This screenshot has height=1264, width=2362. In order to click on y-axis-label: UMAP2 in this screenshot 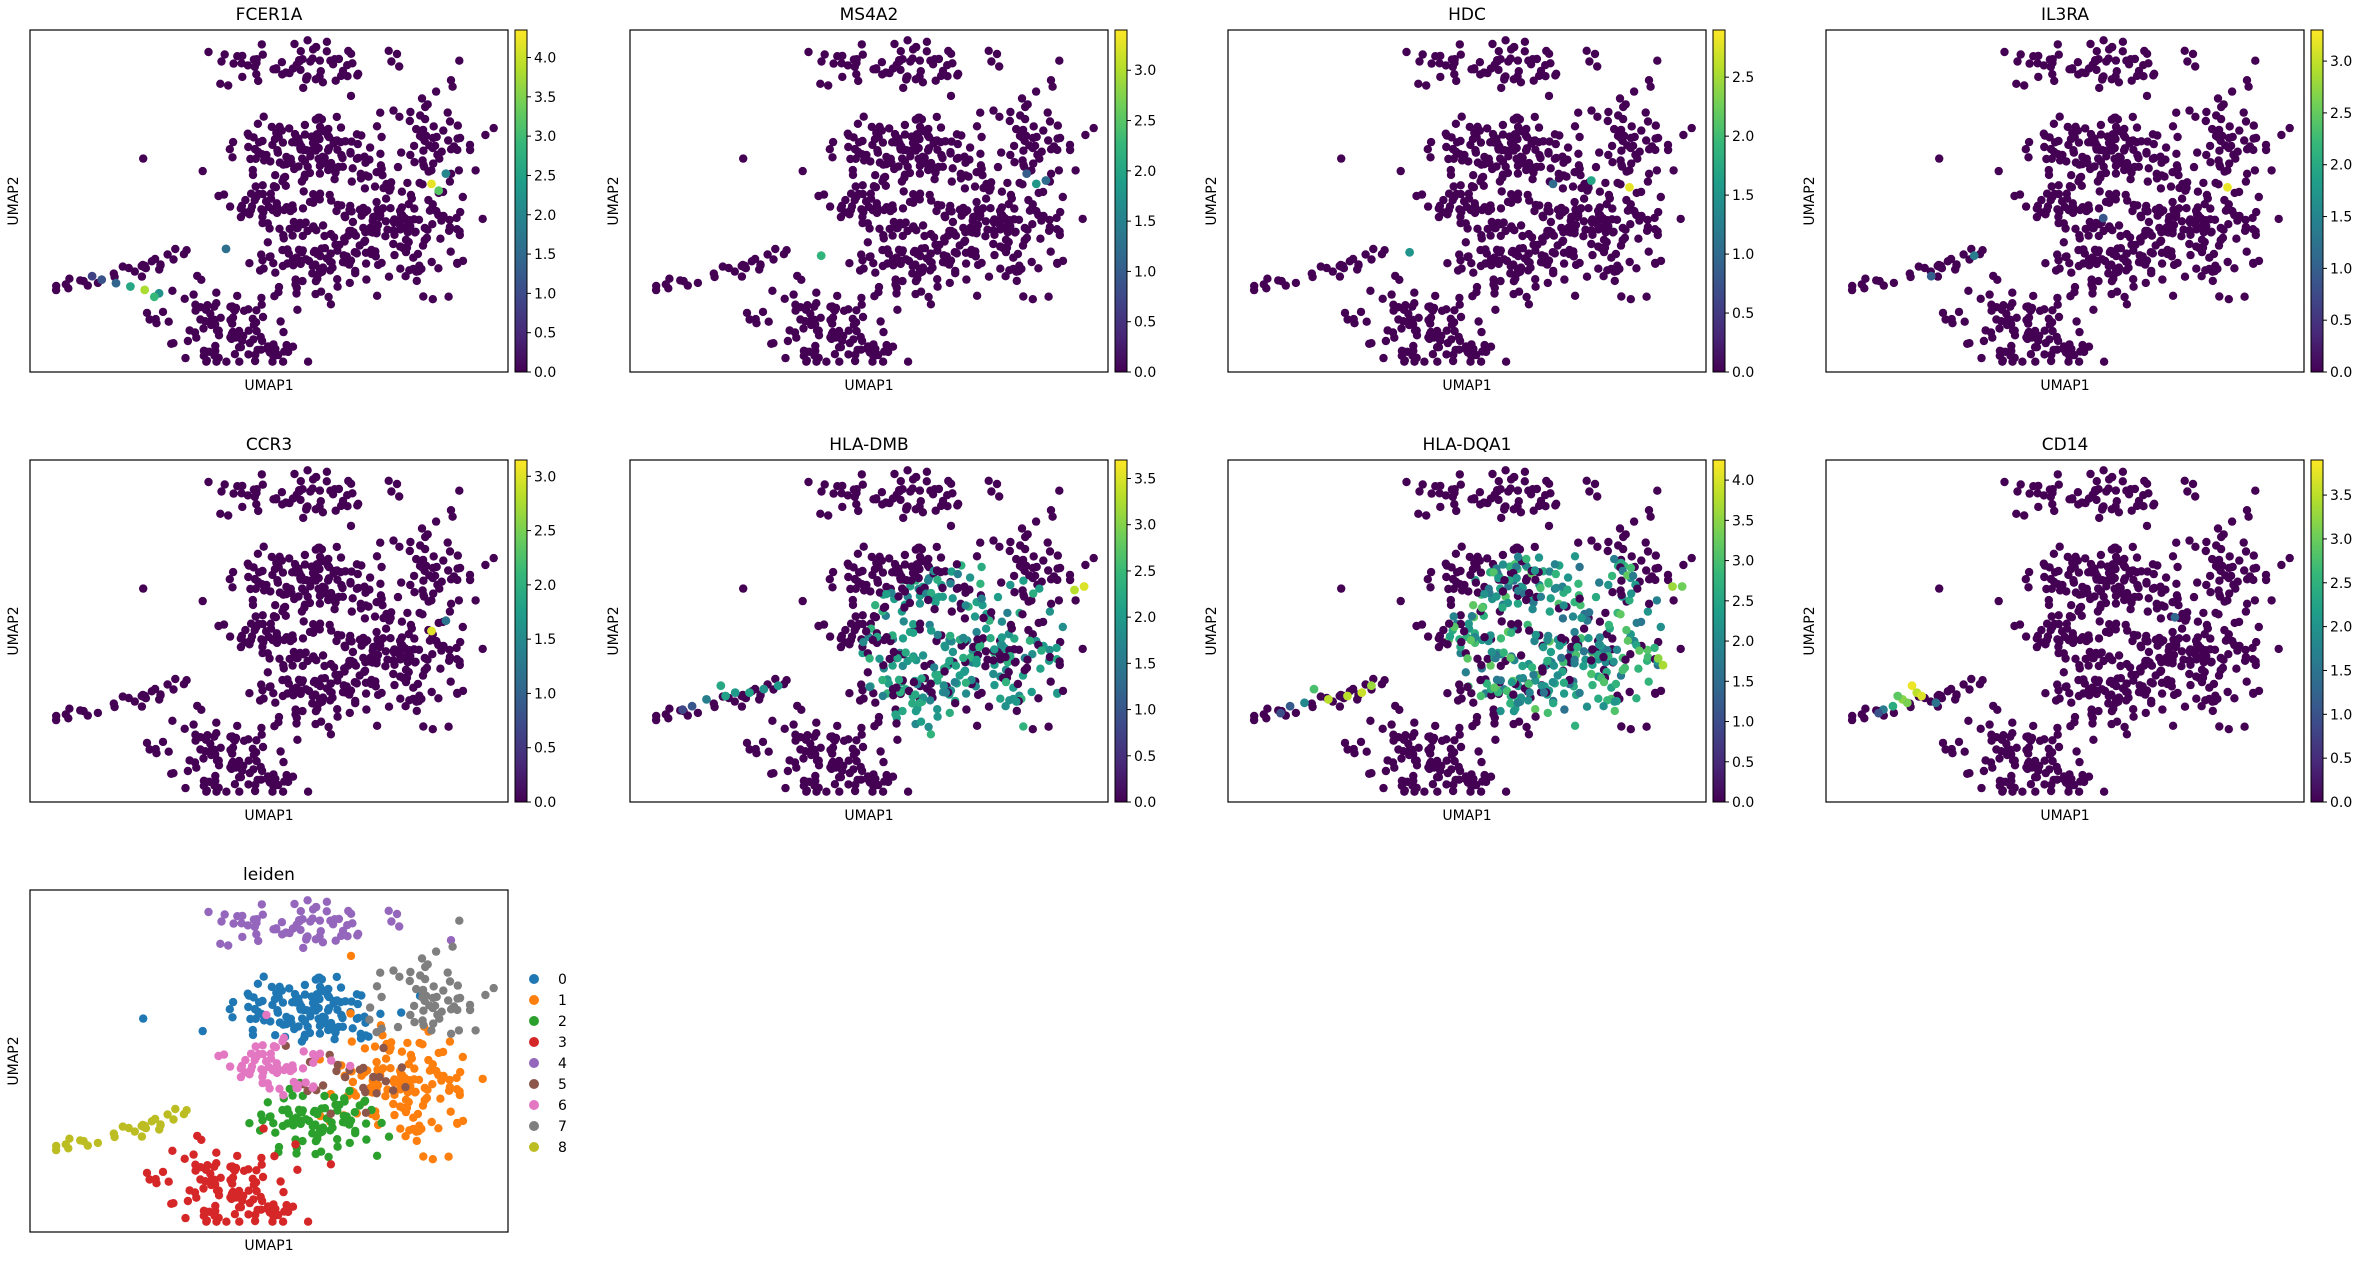, I will do `click(614, 200)`.